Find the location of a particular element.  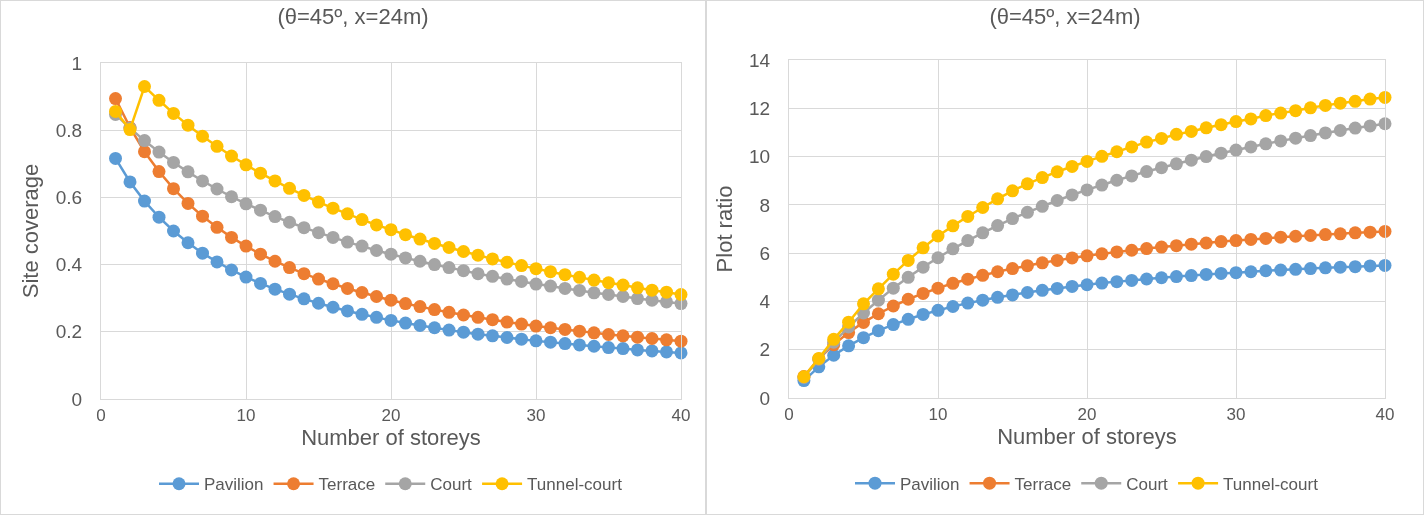

y-tick-label: 8 is located at coordinates (765, 205).